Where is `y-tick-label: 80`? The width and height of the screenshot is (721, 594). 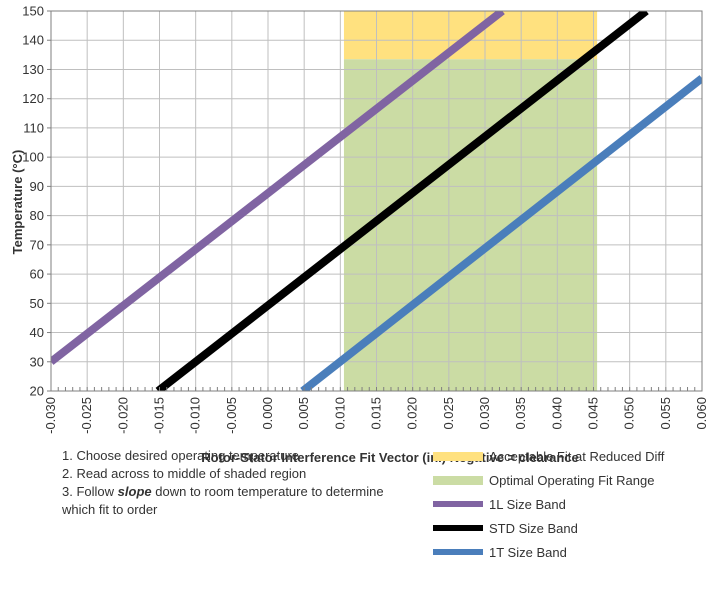 y-tick-label: 80 is located at coordinates (37, 215).